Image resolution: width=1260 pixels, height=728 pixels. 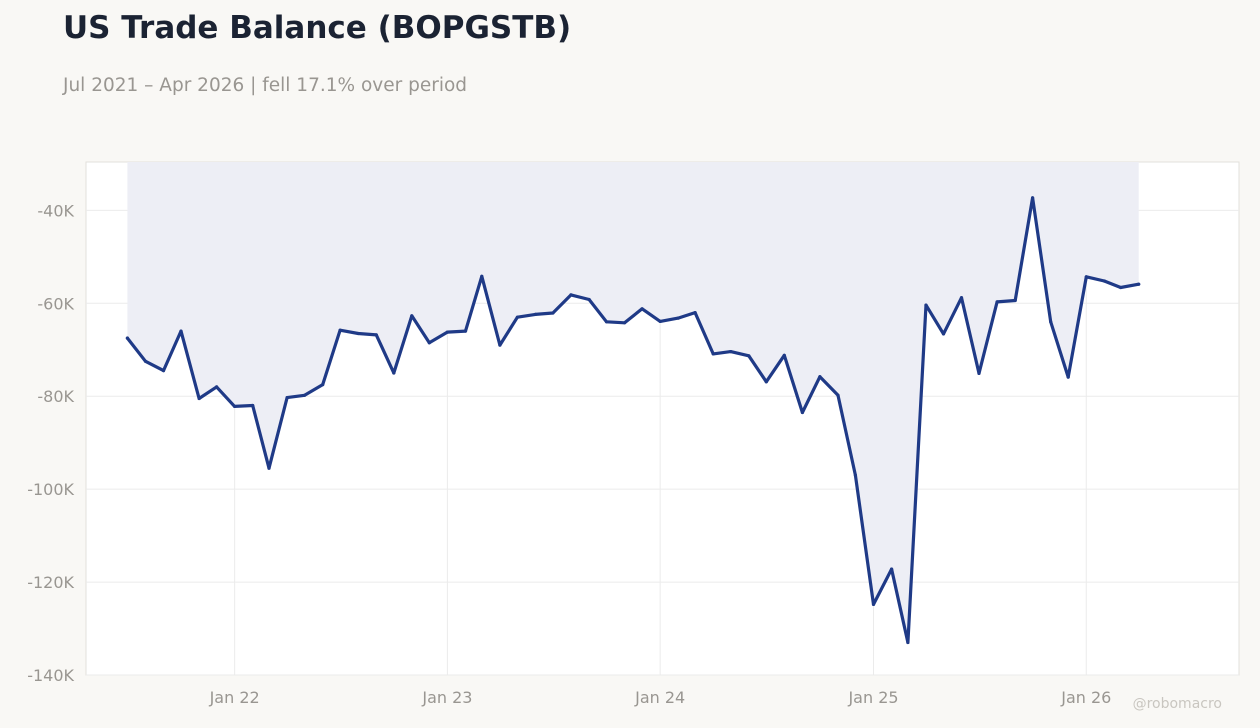 I want to click on y-tick-label: -100K, so click(x=50, y=489).